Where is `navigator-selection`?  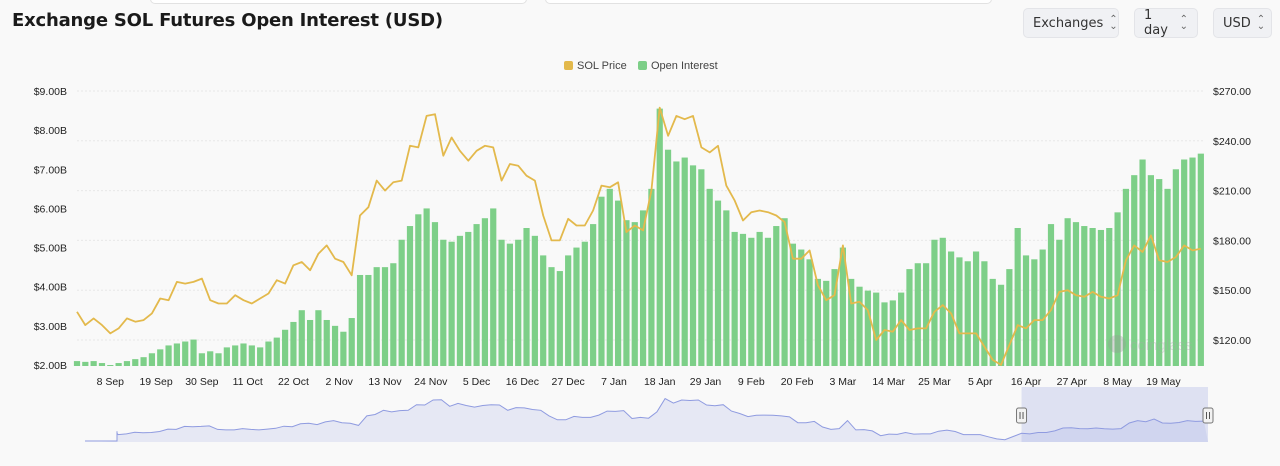 navigator-selection is located at coordinates (1114, 414).